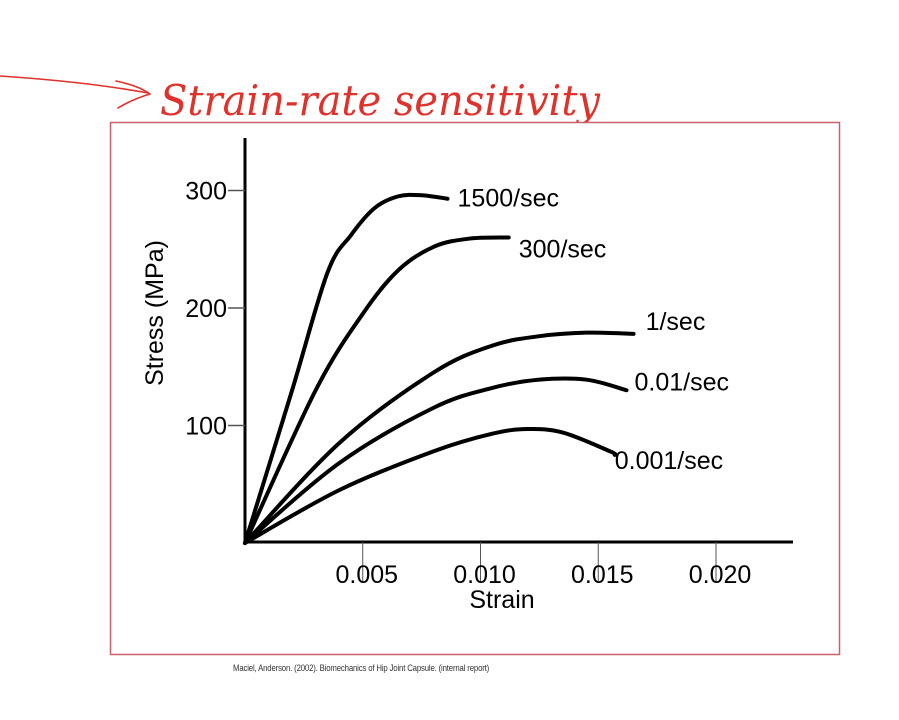 This screenshot has width=899, height=720. I want to click on curve-0-001-sec, so click(430, 485).